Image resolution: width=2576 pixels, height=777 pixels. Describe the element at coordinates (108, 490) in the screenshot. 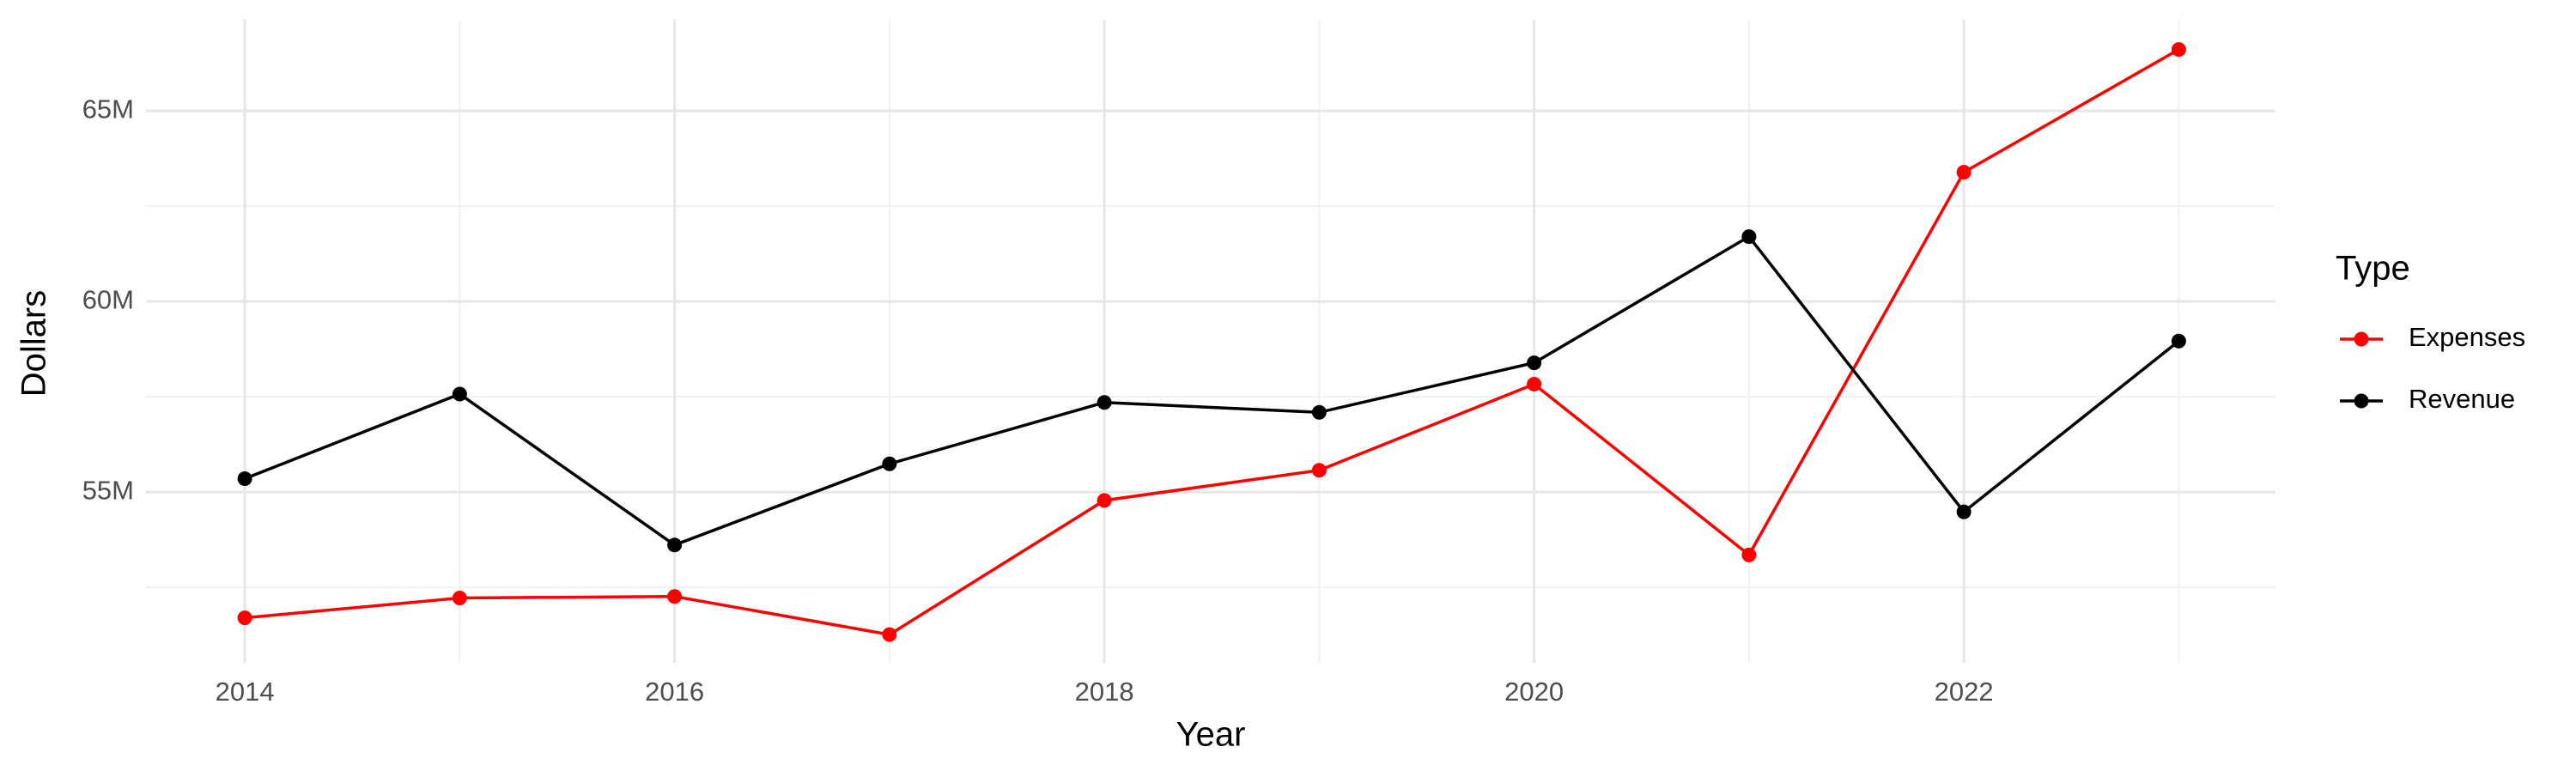

I see `y-tick-label: 55M` at that location.